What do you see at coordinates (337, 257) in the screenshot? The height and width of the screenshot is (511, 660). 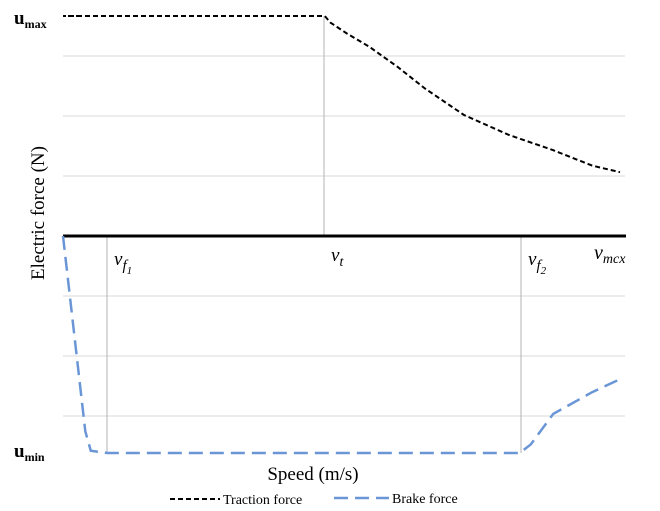 I see `vt-label: vt` at bounding box center [337, 257].